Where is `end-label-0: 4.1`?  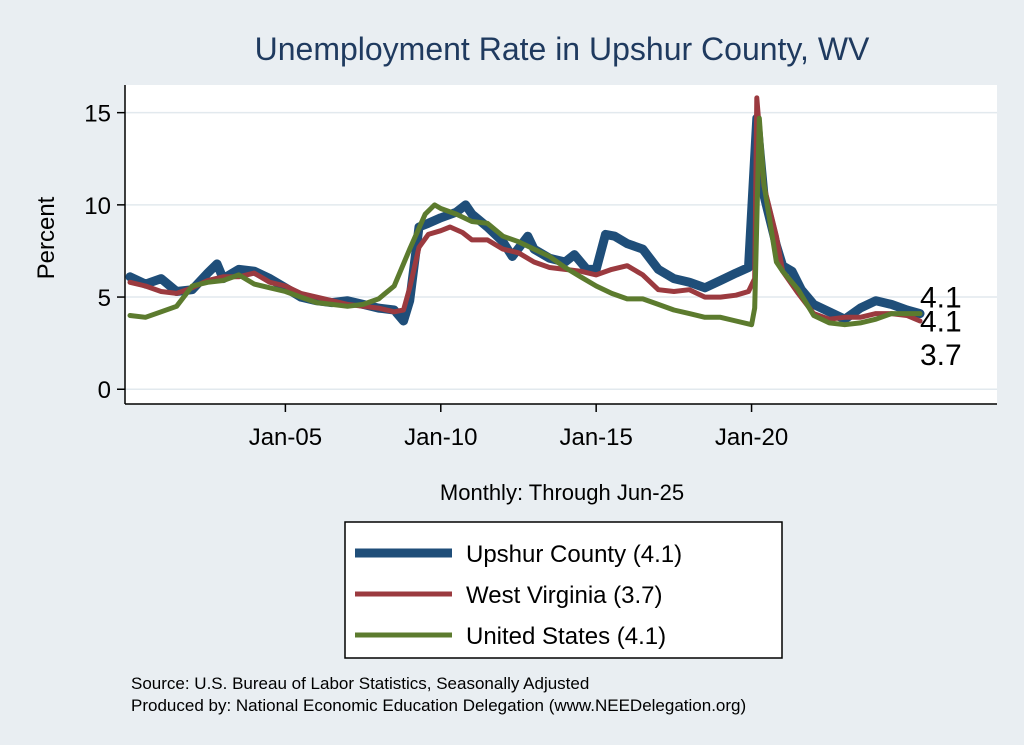 end-label-0: 4.1 is located at coordinates (941, 298).